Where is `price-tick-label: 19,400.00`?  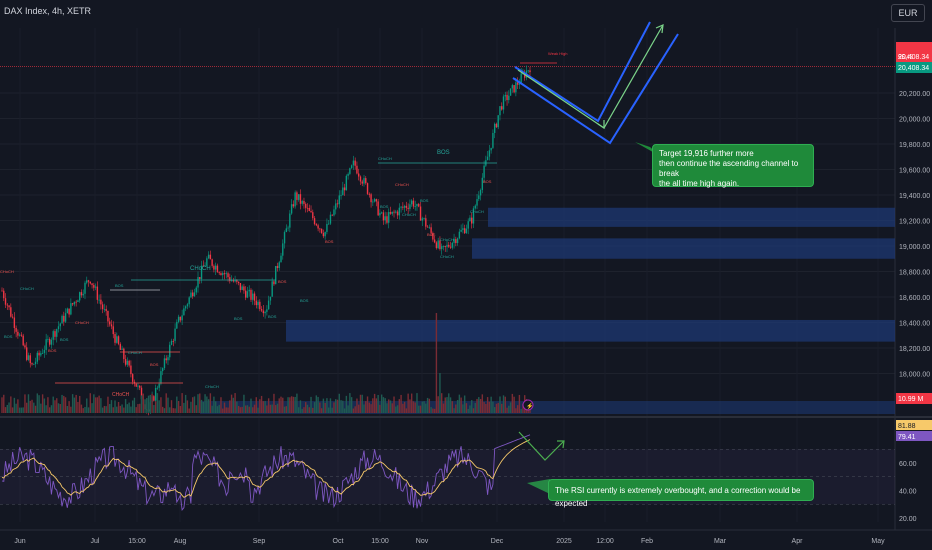
price-tick-label: 19,400.00 is located at coordinates (914, 196).